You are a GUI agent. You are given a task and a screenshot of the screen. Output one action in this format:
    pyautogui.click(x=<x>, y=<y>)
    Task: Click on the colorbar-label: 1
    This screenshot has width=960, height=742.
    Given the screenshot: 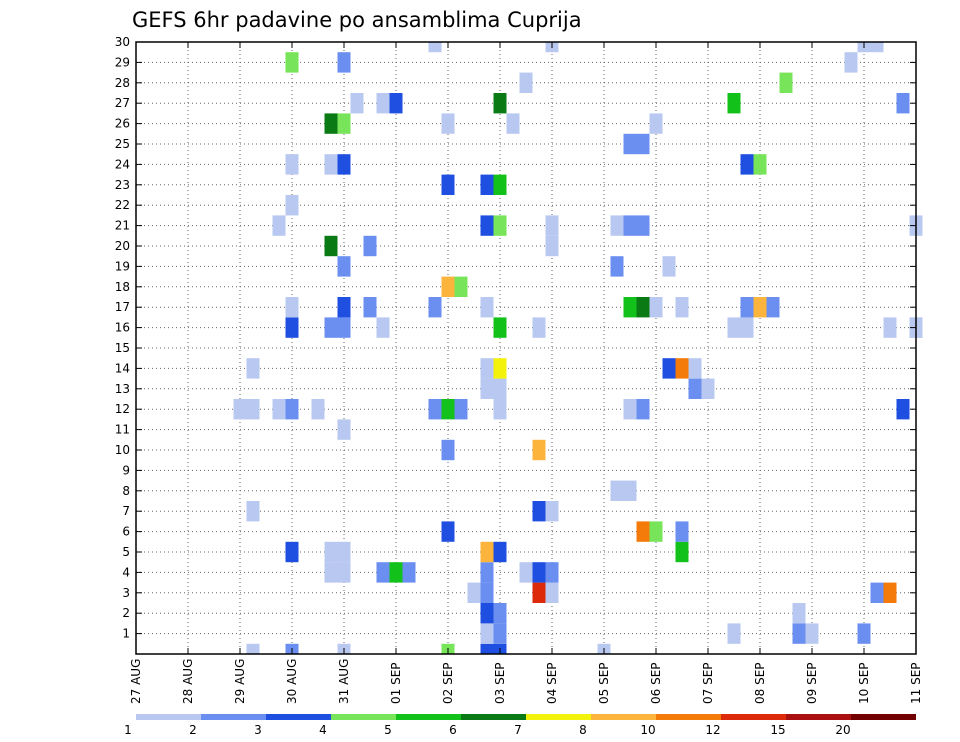 What is the action you would take?
    pyautogui.click(x=128, y=730)
    